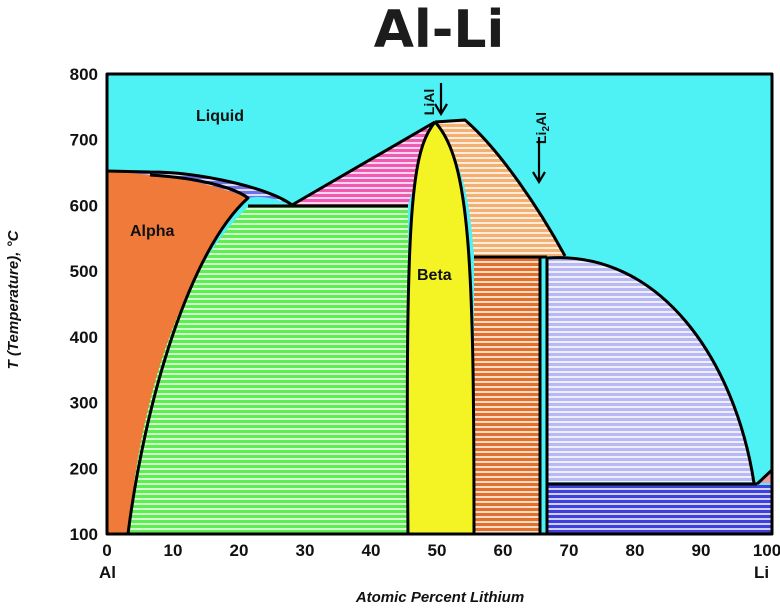 This screenshot has width=780, height=609. I want to click on x-tick-label: 10, so click(173, 550).